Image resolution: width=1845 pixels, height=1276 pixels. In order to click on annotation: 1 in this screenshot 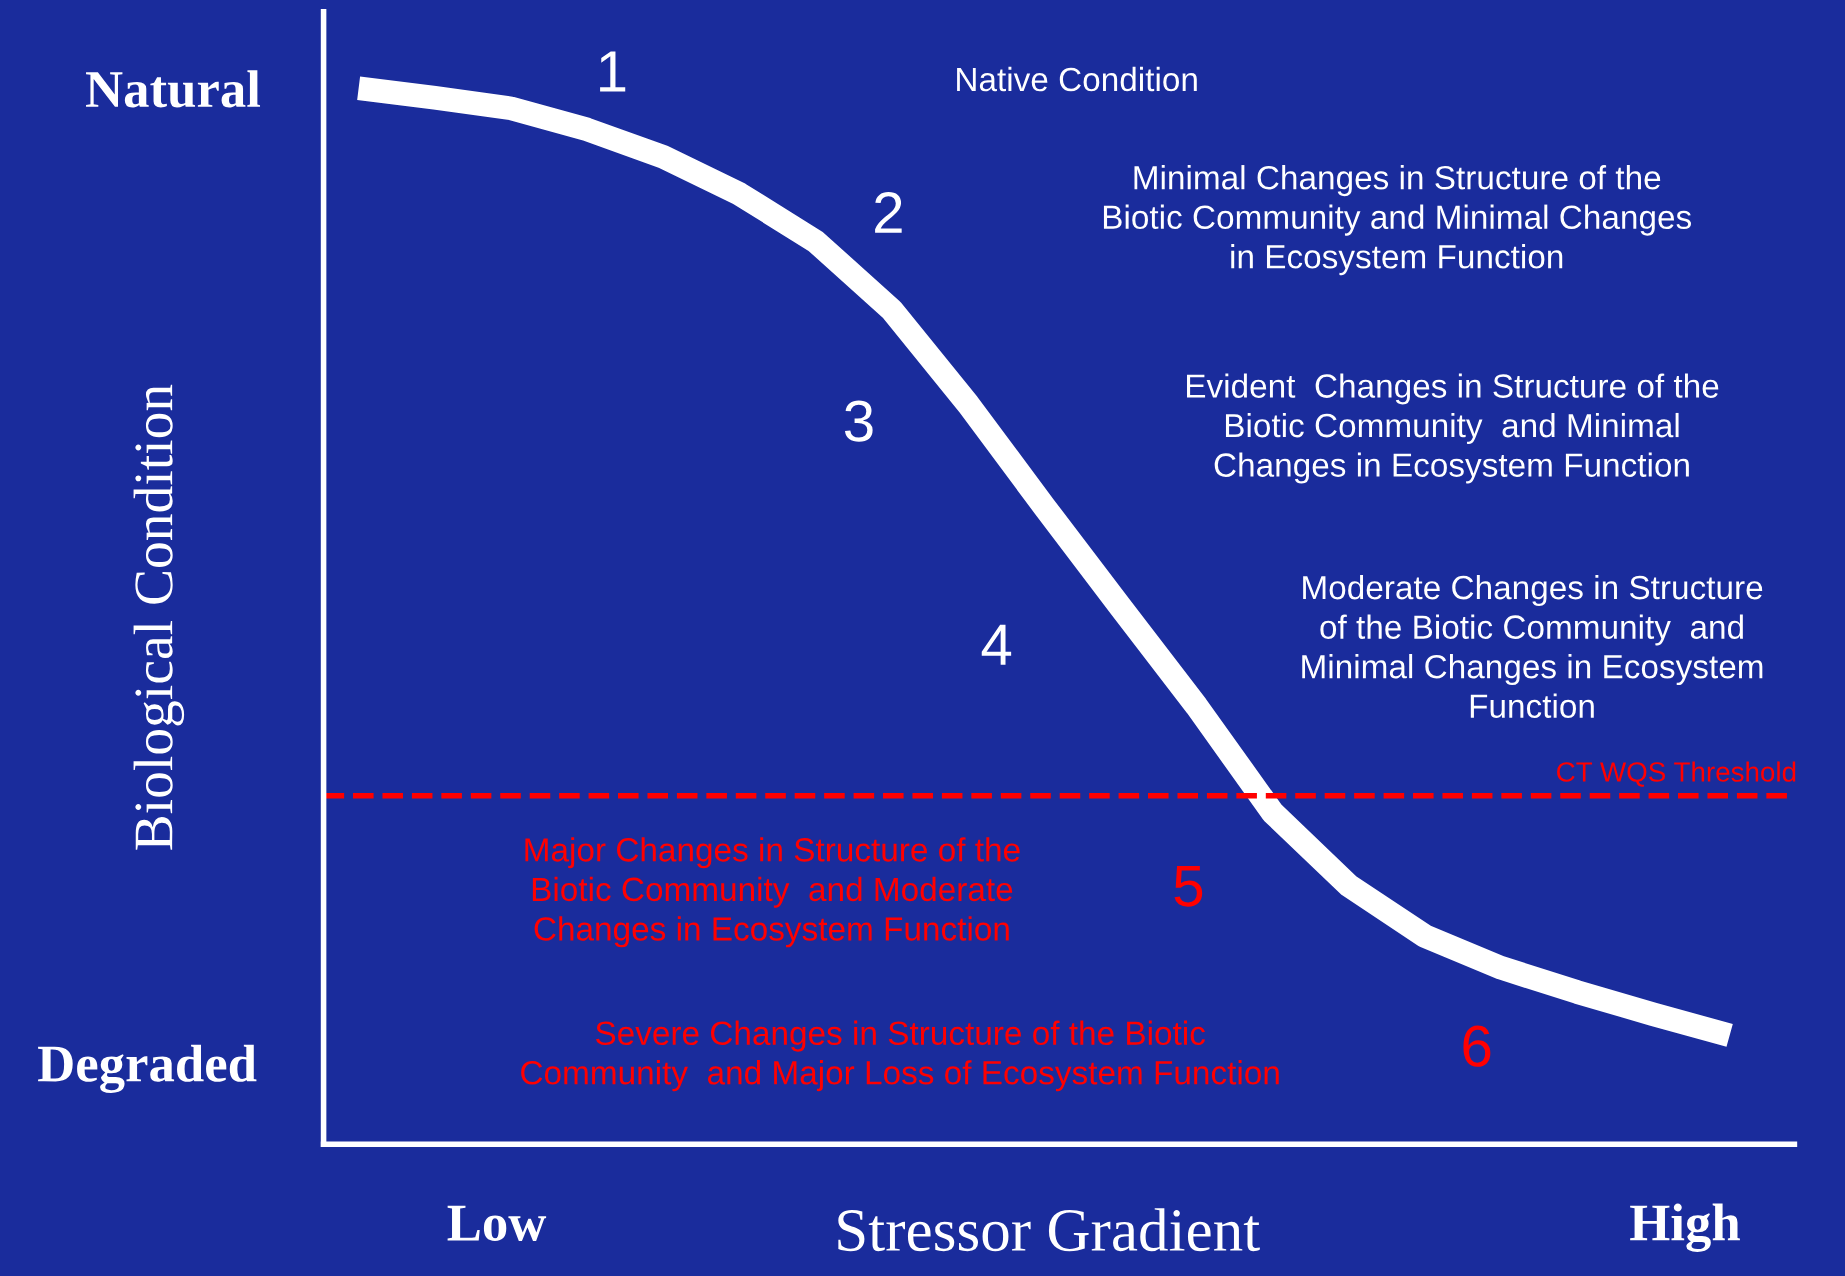, I will do `click(613, 71)`.